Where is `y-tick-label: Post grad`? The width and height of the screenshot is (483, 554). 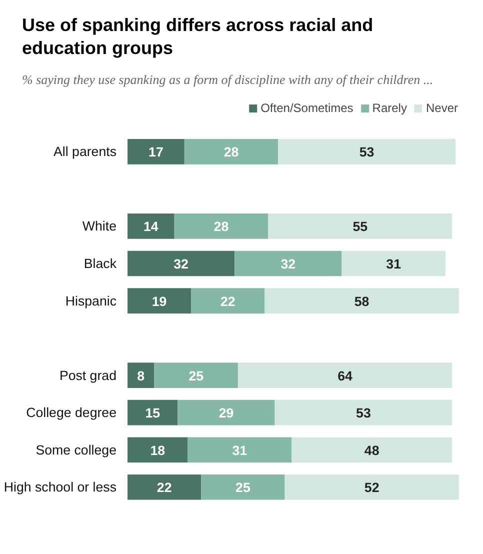
y-tick-label: Post grad is located at coordinates (88, 375).